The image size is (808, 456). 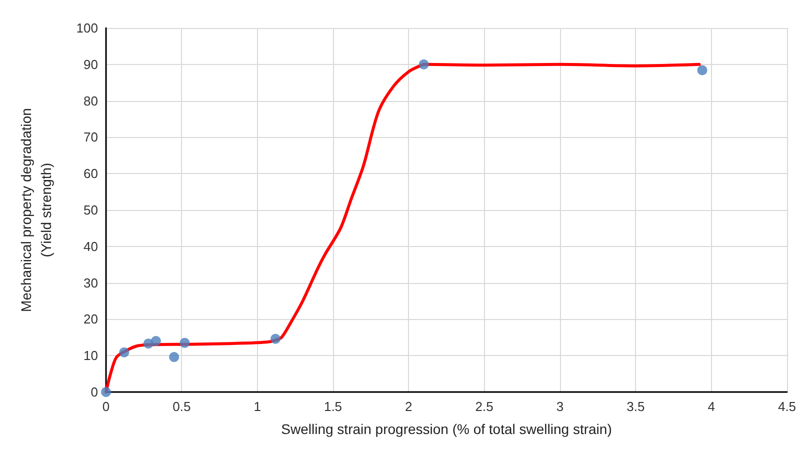 I want to click on x-tick-label: 1.5, so click(x=333, y=406).